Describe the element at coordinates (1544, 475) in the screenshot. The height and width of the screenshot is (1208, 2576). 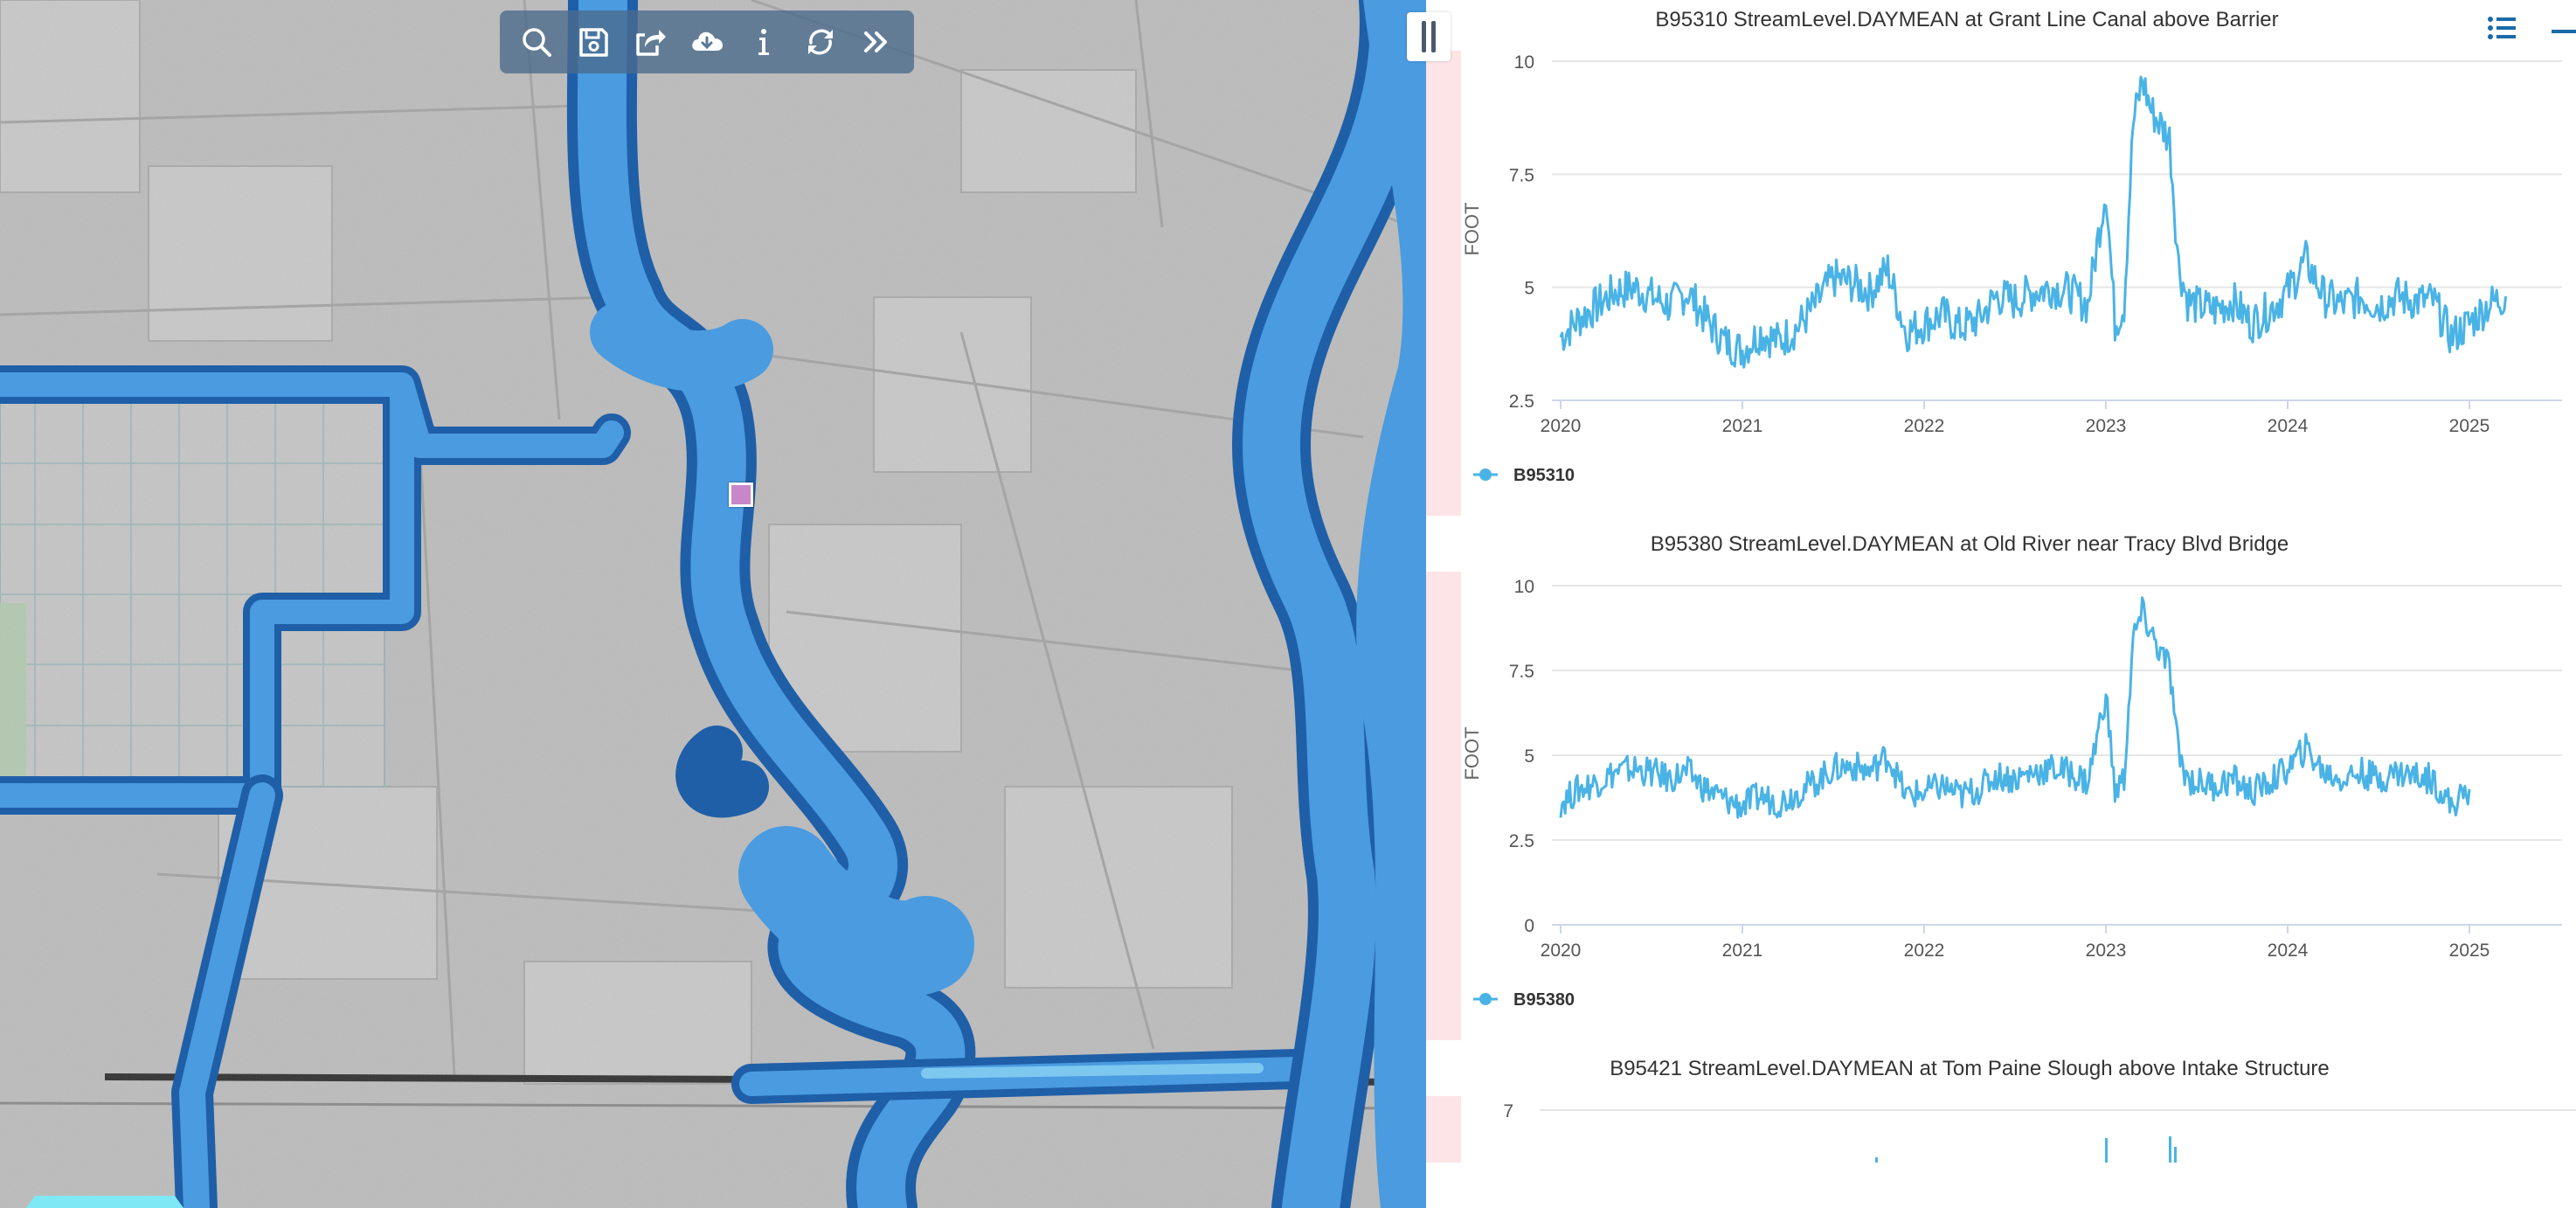
I see `legend-label: B95310` at that location.